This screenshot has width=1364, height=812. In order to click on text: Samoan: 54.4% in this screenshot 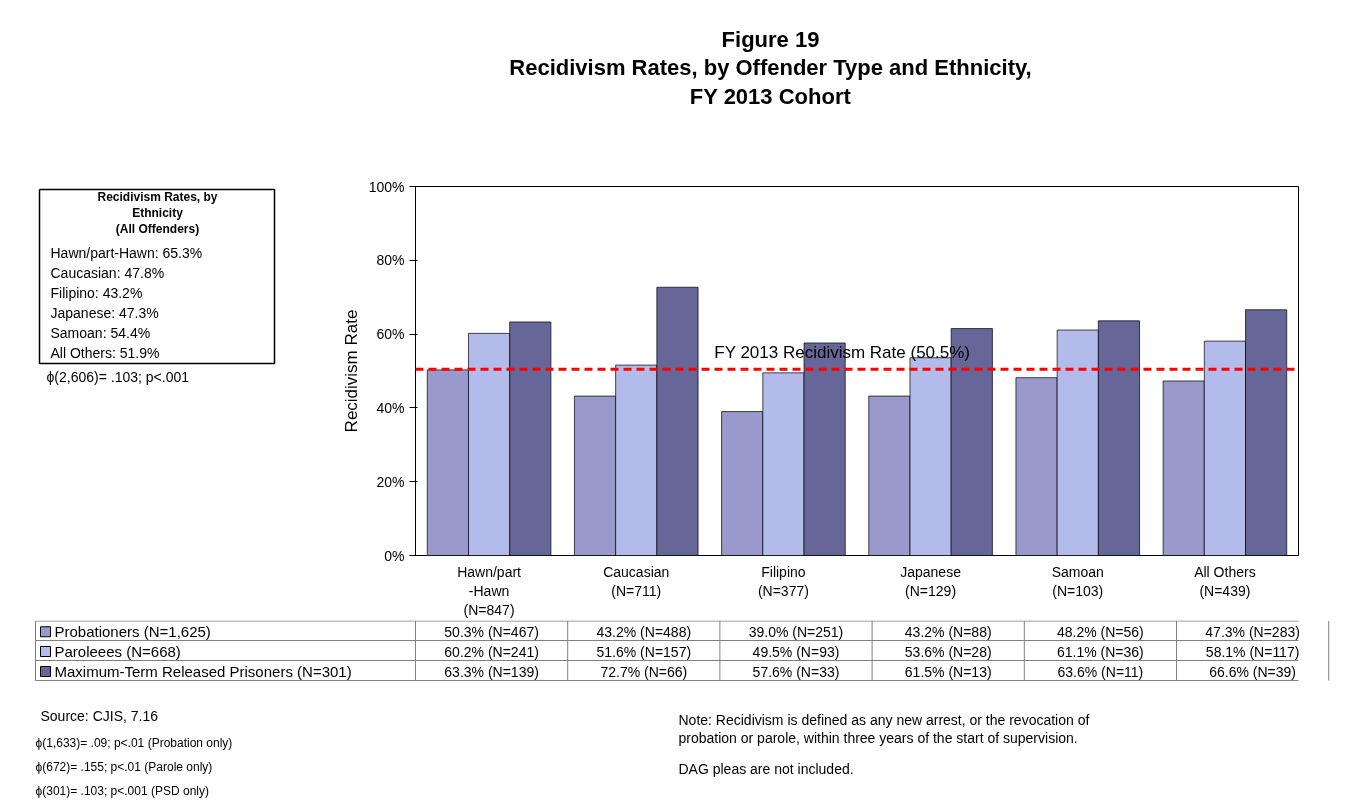, I will do `click(100, 333)`.